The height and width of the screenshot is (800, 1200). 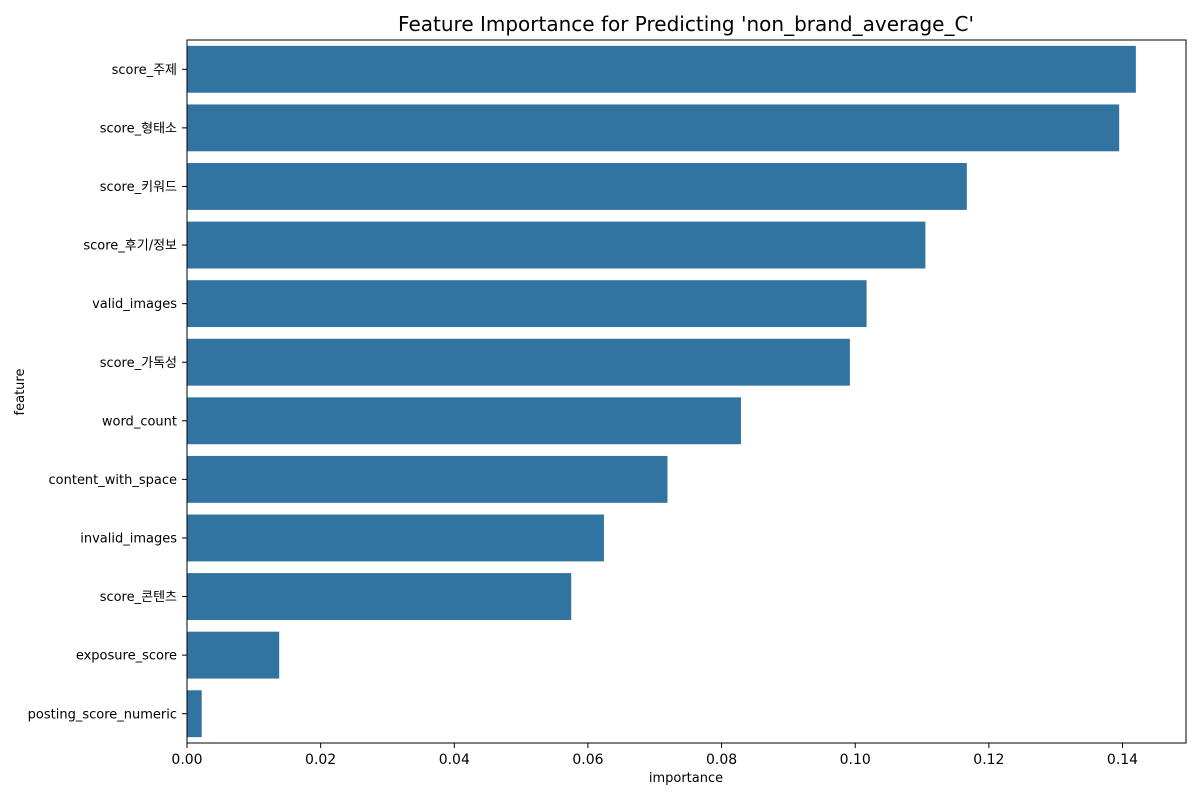 I want to click on x-tick-label: 0.00, so click(x=186, y=760).